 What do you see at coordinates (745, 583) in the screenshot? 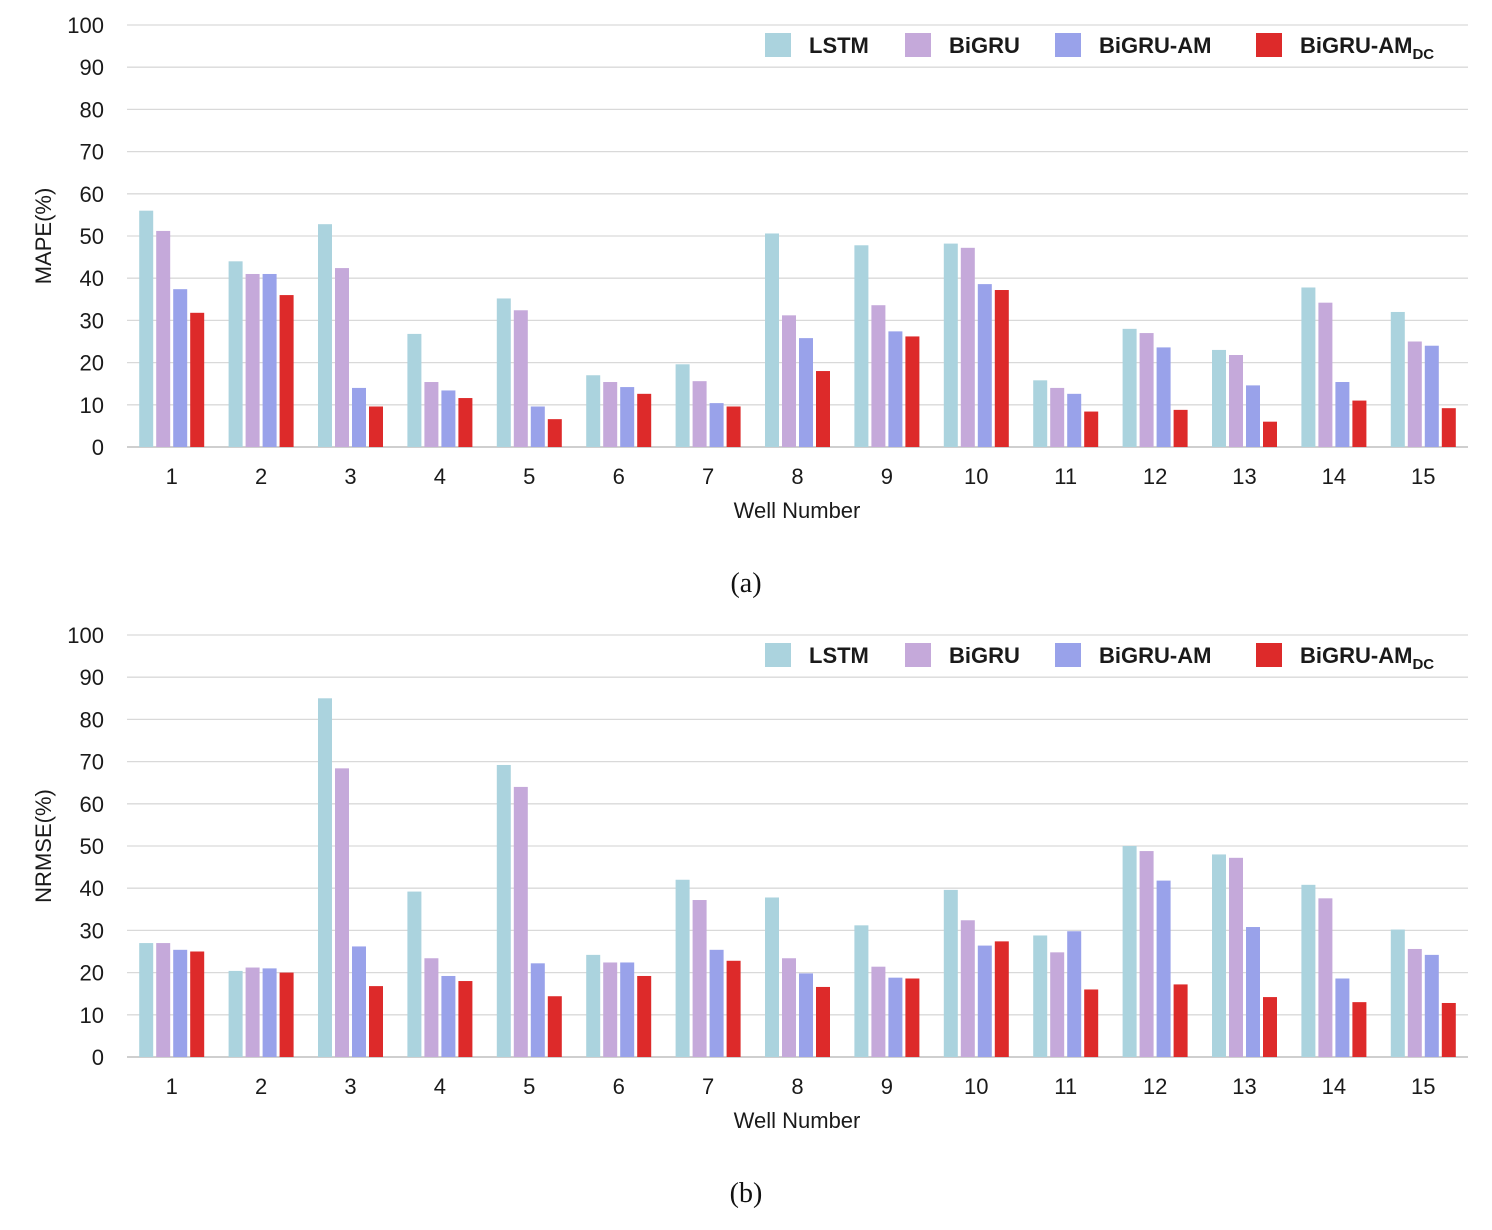
I see `figure-caption: (a)` at bounding box center [745, 583].